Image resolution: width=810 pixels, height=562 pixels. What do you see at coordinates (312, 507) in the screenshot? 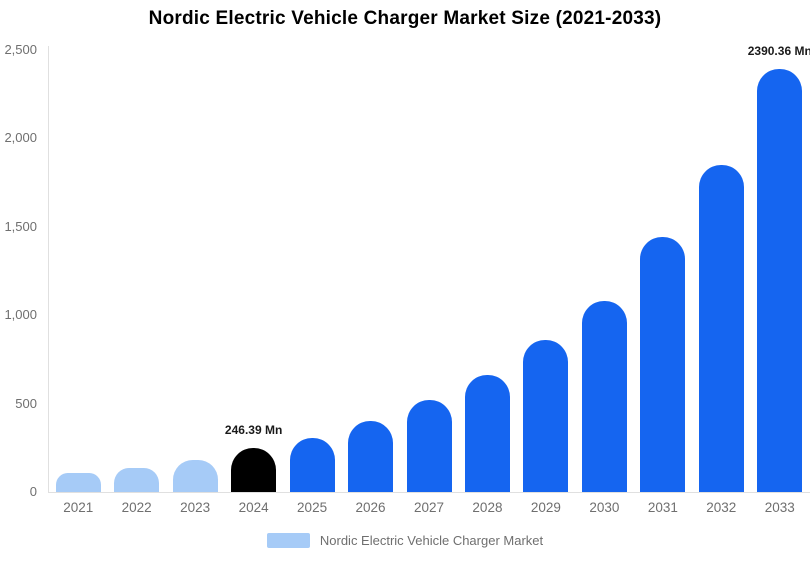
I see `x-tick-2025: 2025` at bounding box center [312, 507].